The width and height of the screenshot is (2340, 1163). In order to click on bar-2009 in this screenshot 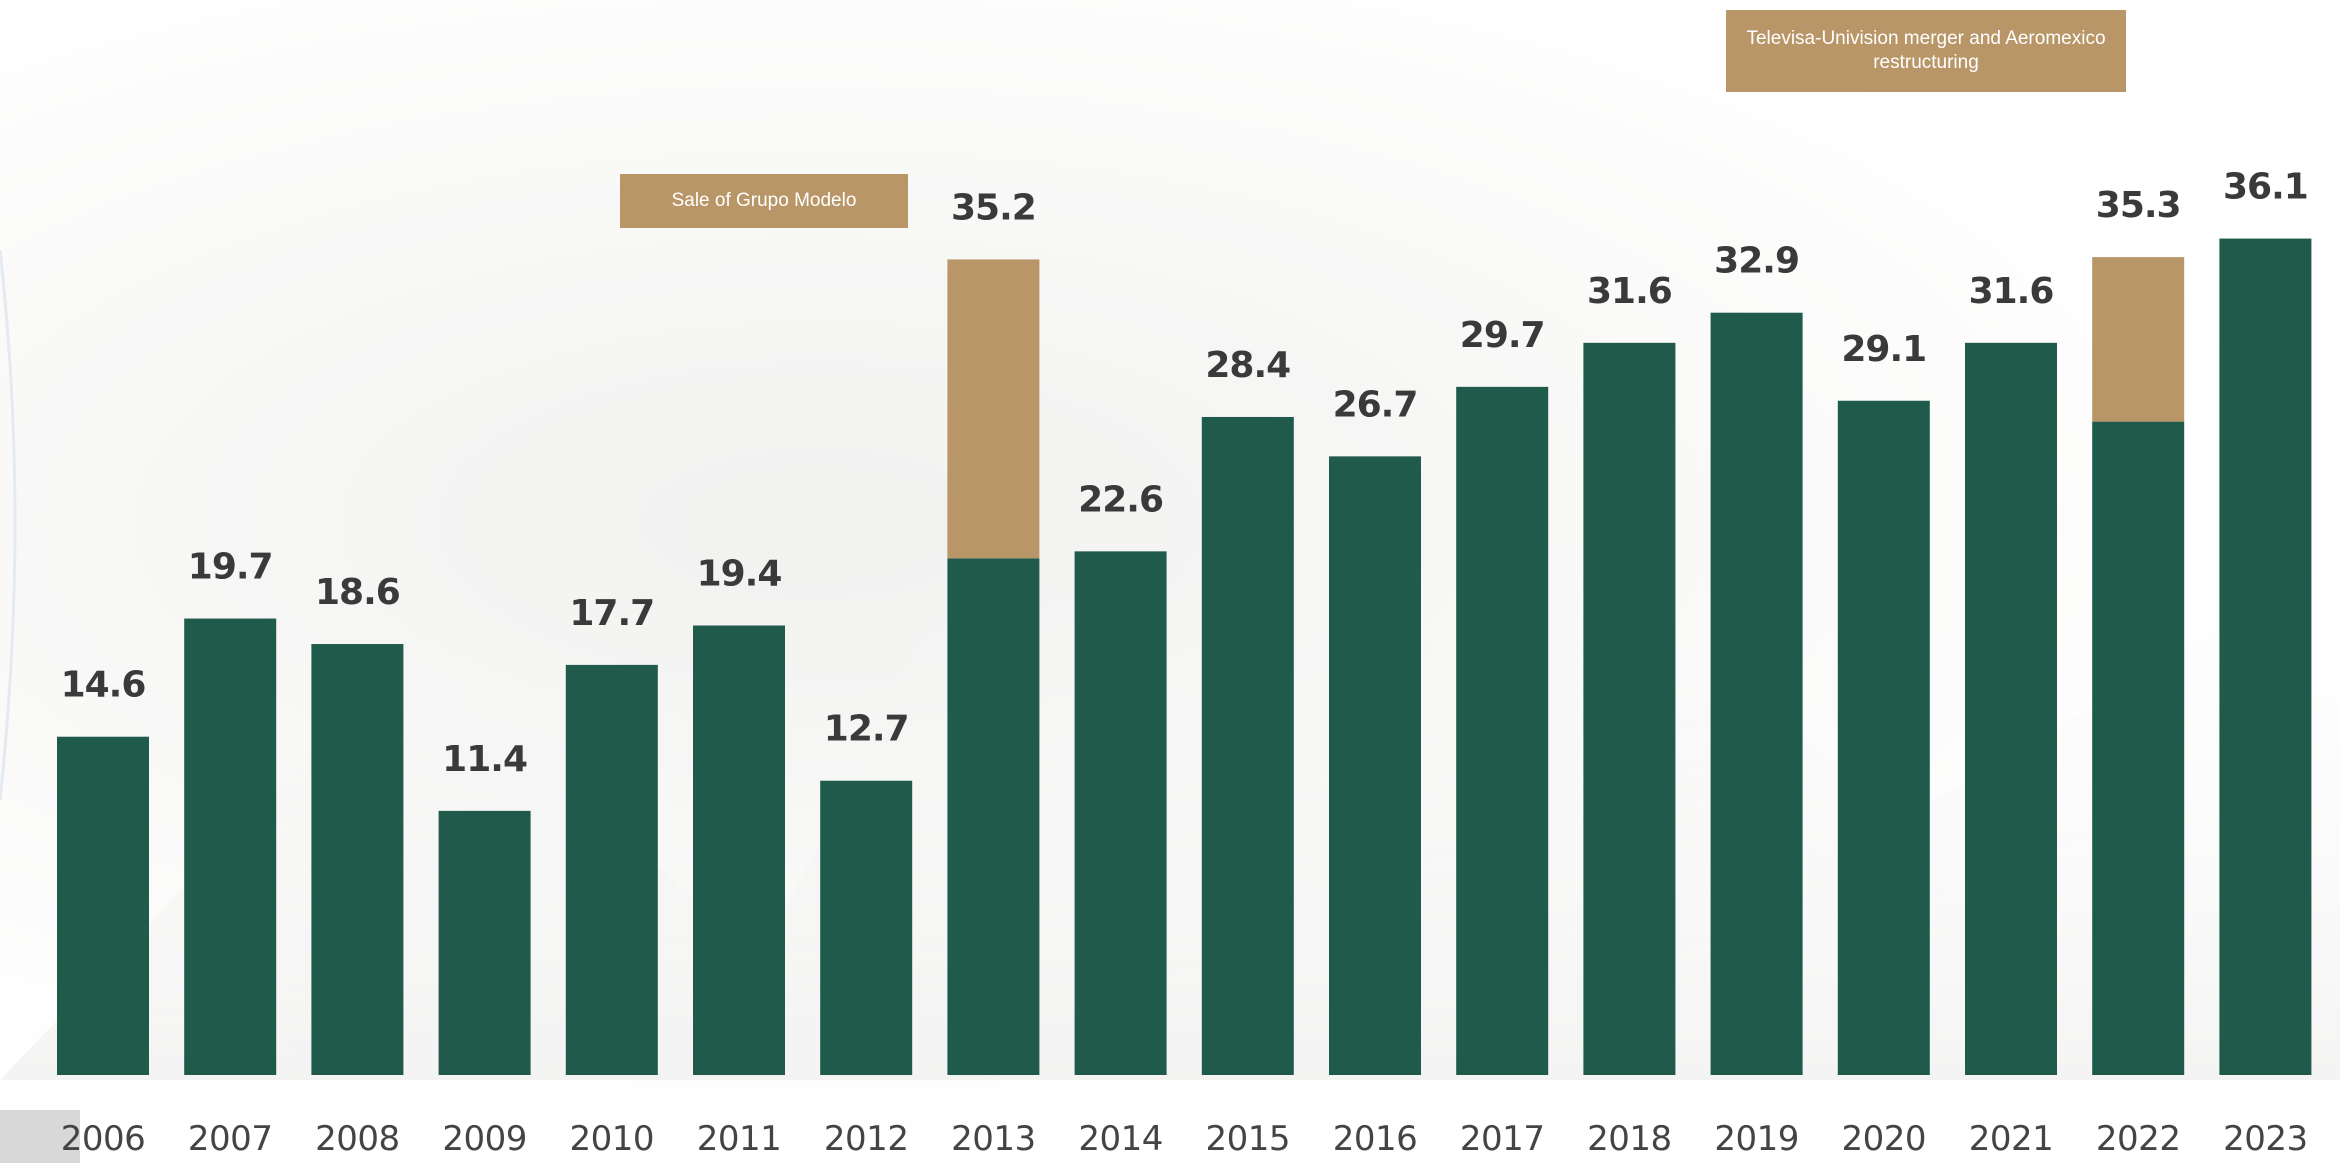, I will do `click(484, 942)`.